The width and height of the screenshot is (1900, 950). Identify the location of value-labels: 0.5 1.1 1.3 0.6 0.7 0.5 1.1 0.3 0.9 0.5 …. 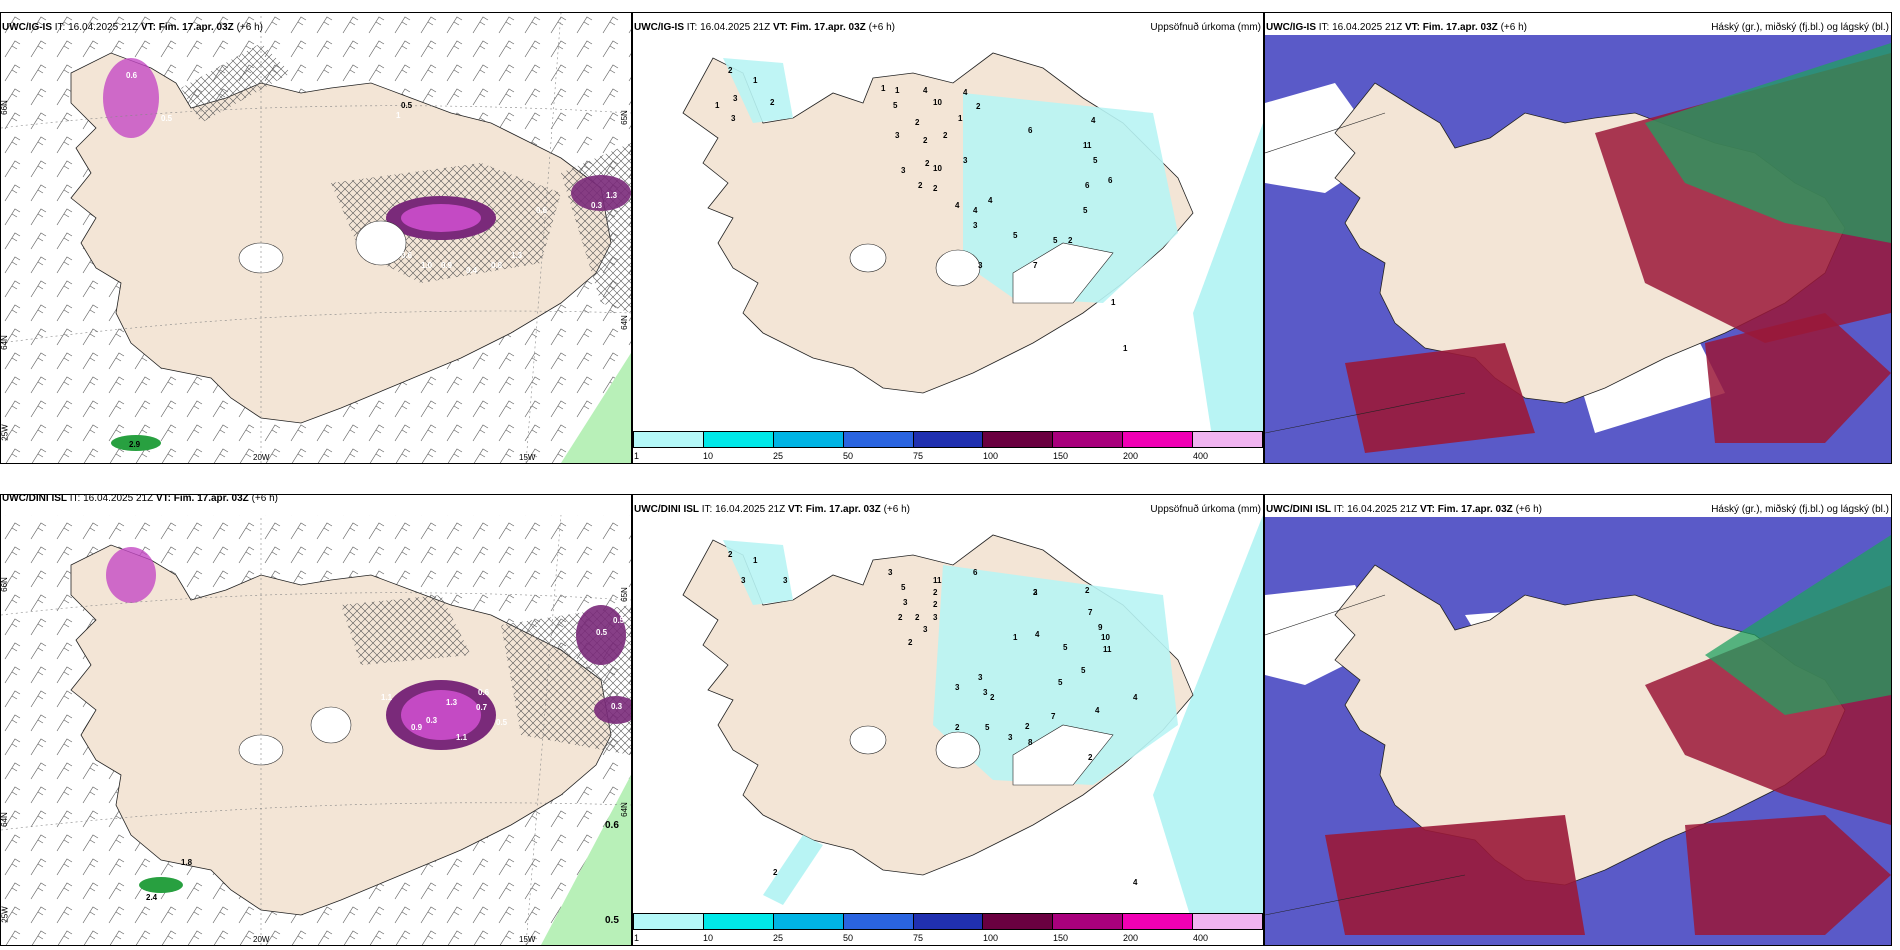
(503, 679).